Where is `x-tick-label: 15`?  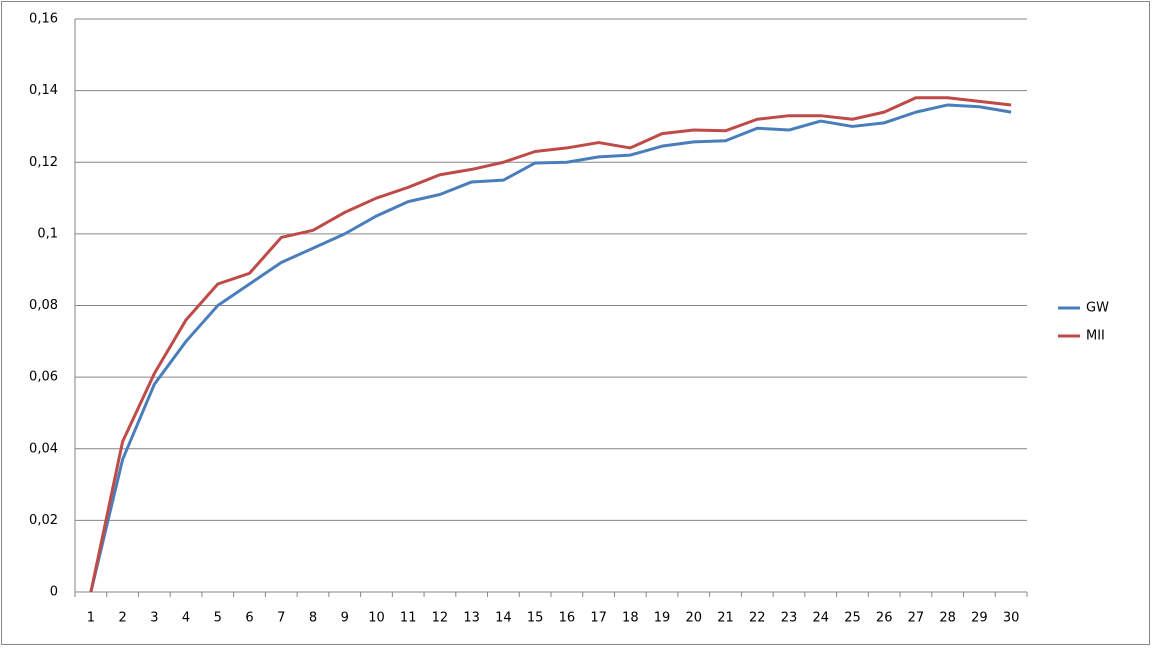 x-tick-label: 15 is located at coordinates (535, 618).